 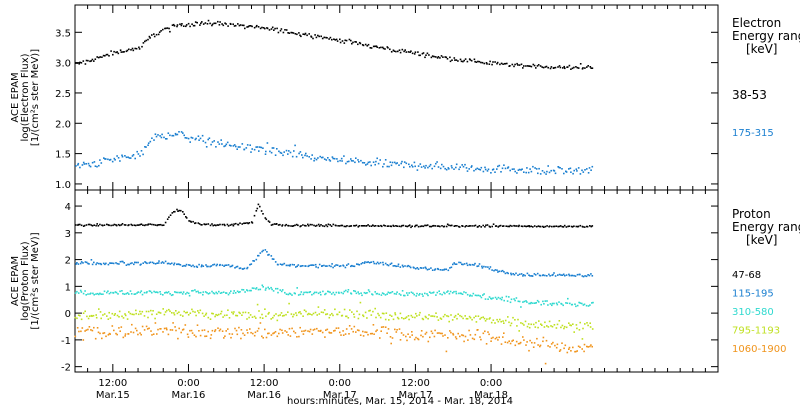 What do you see at coordinates (68, 207) in the screenshot?
I see `y-tick-label: 4` at bounding box center [68, 207].